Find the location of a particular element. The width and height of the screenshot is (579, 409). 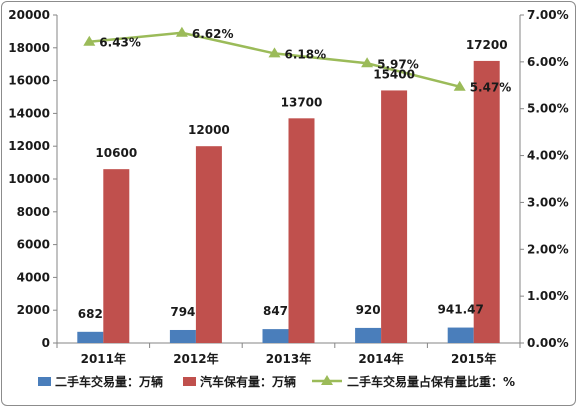

right-tick-label: 1.00% is located at coordinates (548, 296).